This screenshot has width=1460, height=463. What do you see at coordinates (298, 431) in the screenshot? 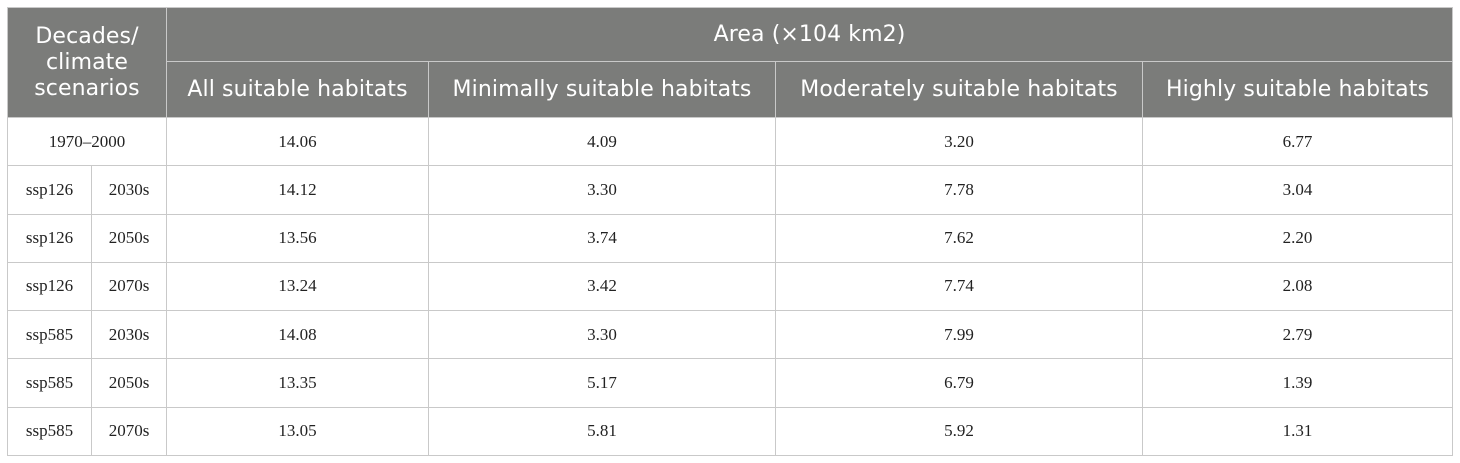
I see `cell-all: 13.05` at bounding box center [298, 431].